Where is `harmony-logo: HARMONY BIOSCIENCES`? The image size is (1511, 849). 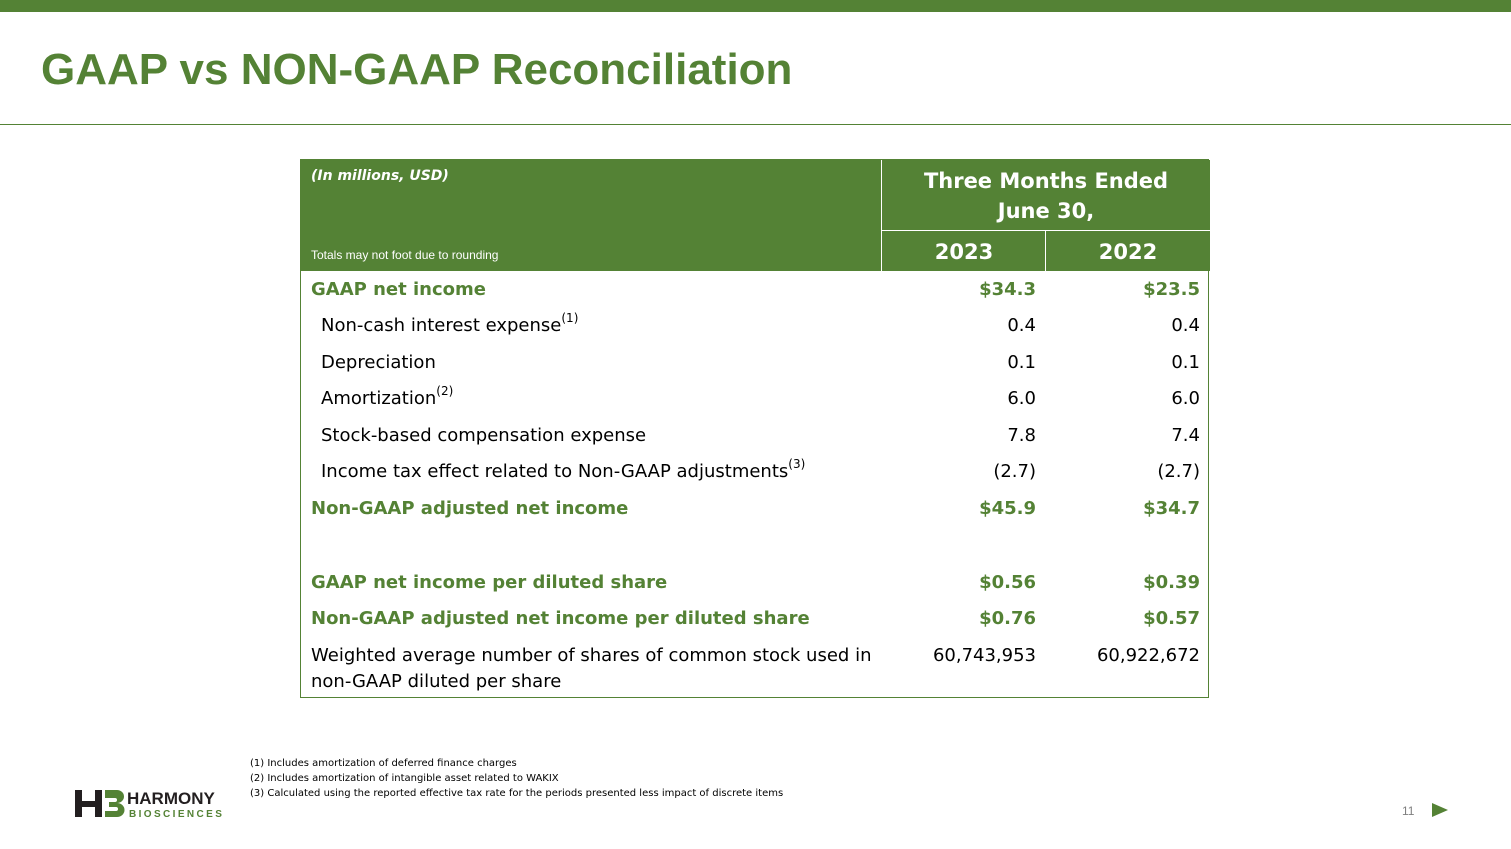 harmony-logo: HARMONY BIOSCIENCES is located at coordinates (149, 804).